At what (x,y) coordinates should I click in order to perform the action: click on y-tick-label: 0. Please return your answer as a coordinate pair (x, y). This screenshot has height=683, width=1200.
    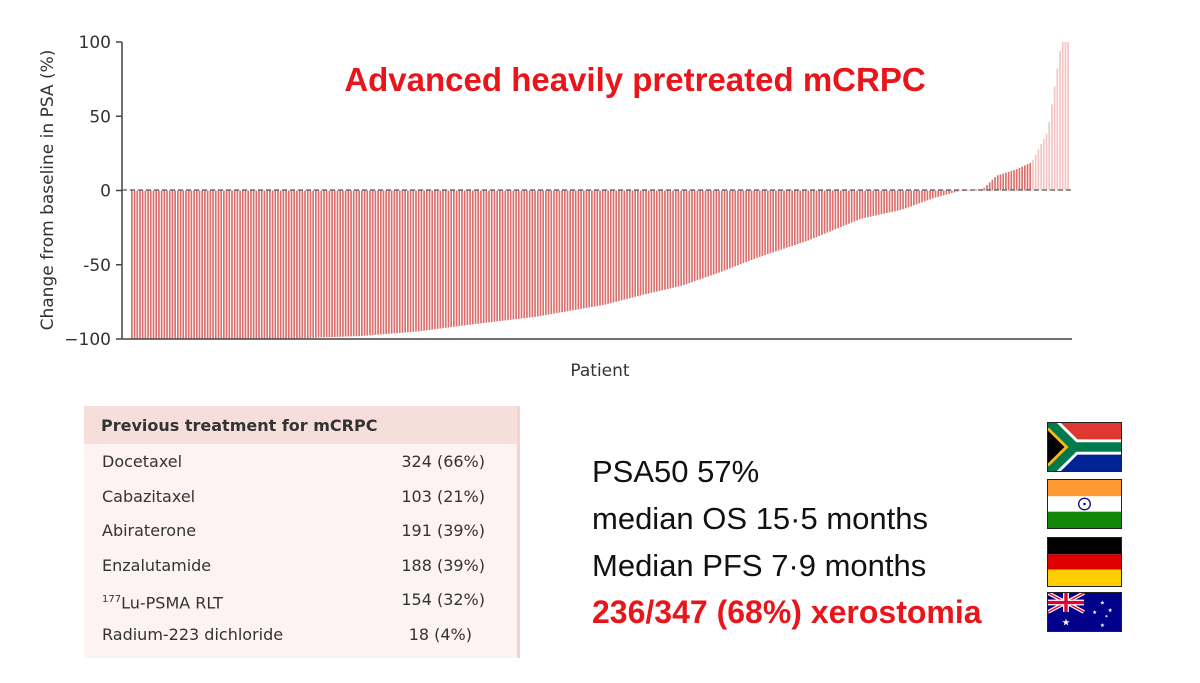
    Looking at the image, I should click on (105, 192).